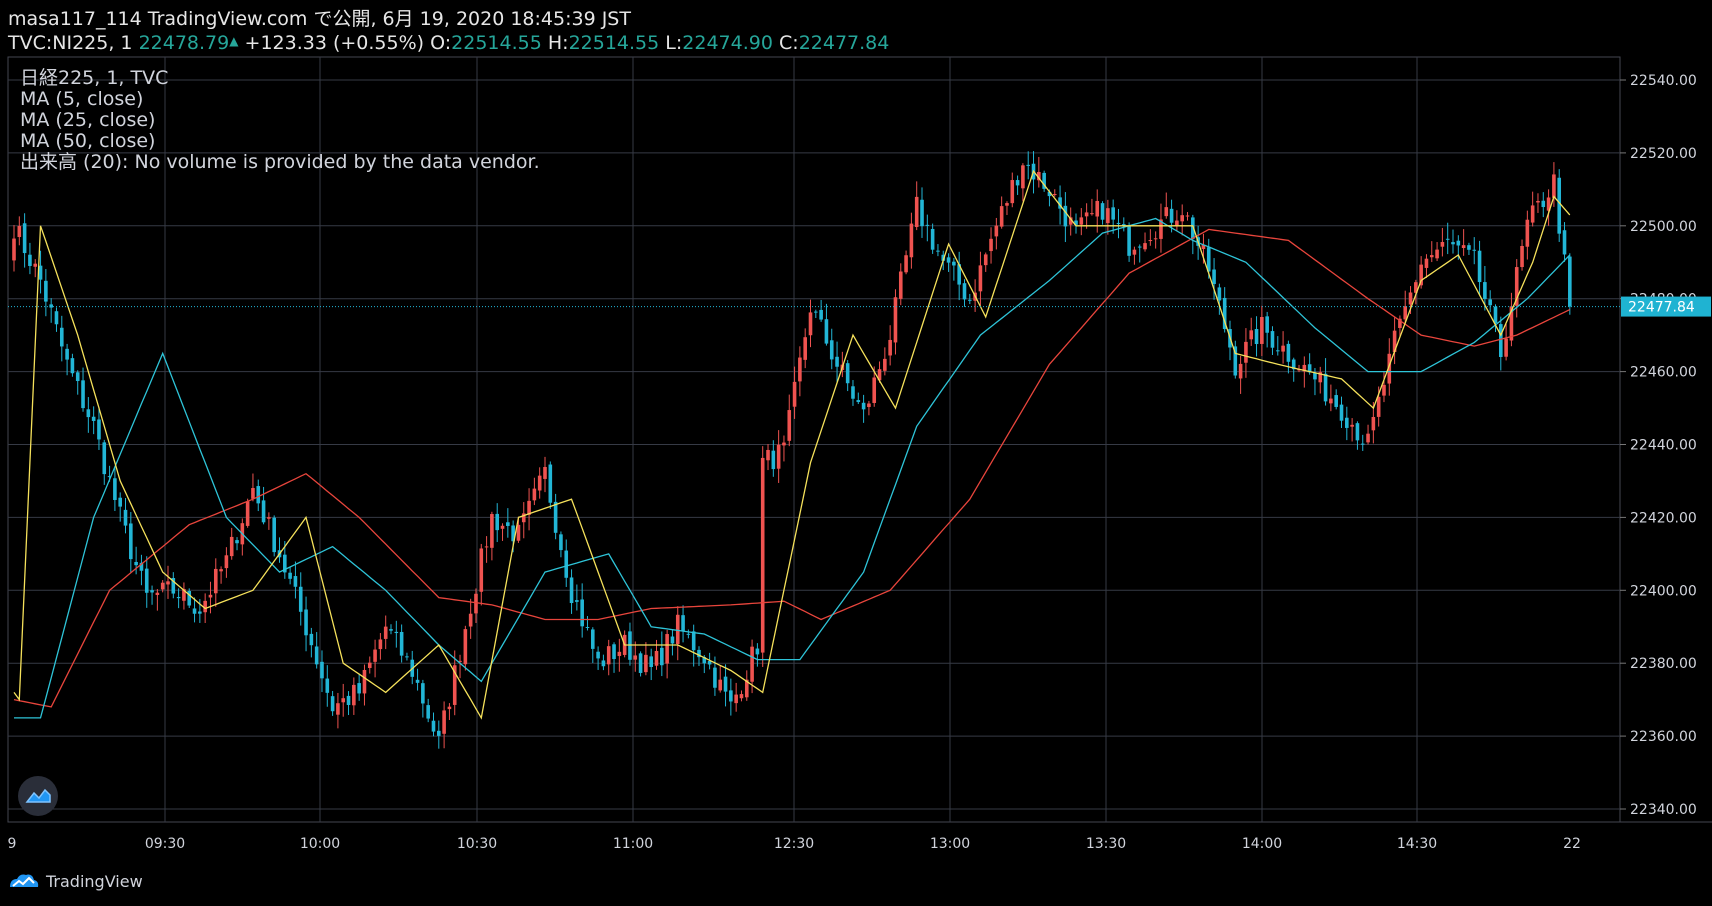 The width and height of the screenshot is (1712, 906). What do you see at coordinates (12, 844) in the screenshot?
I see `time-axis-label: 9` at bounding box center [12, 844].